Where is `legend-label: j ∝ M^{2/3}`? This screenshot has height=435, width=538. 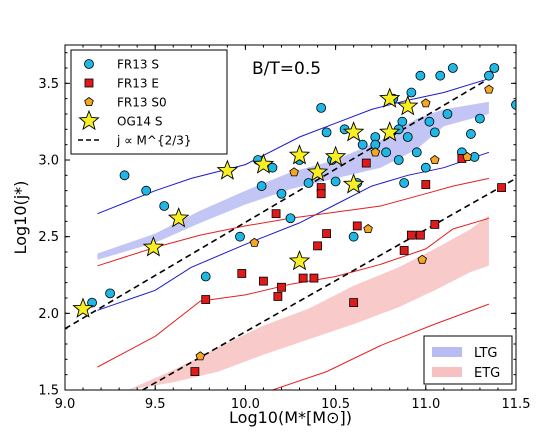
legend-label: j ∝ M^{2/3} is located at coordinates (154, 141).